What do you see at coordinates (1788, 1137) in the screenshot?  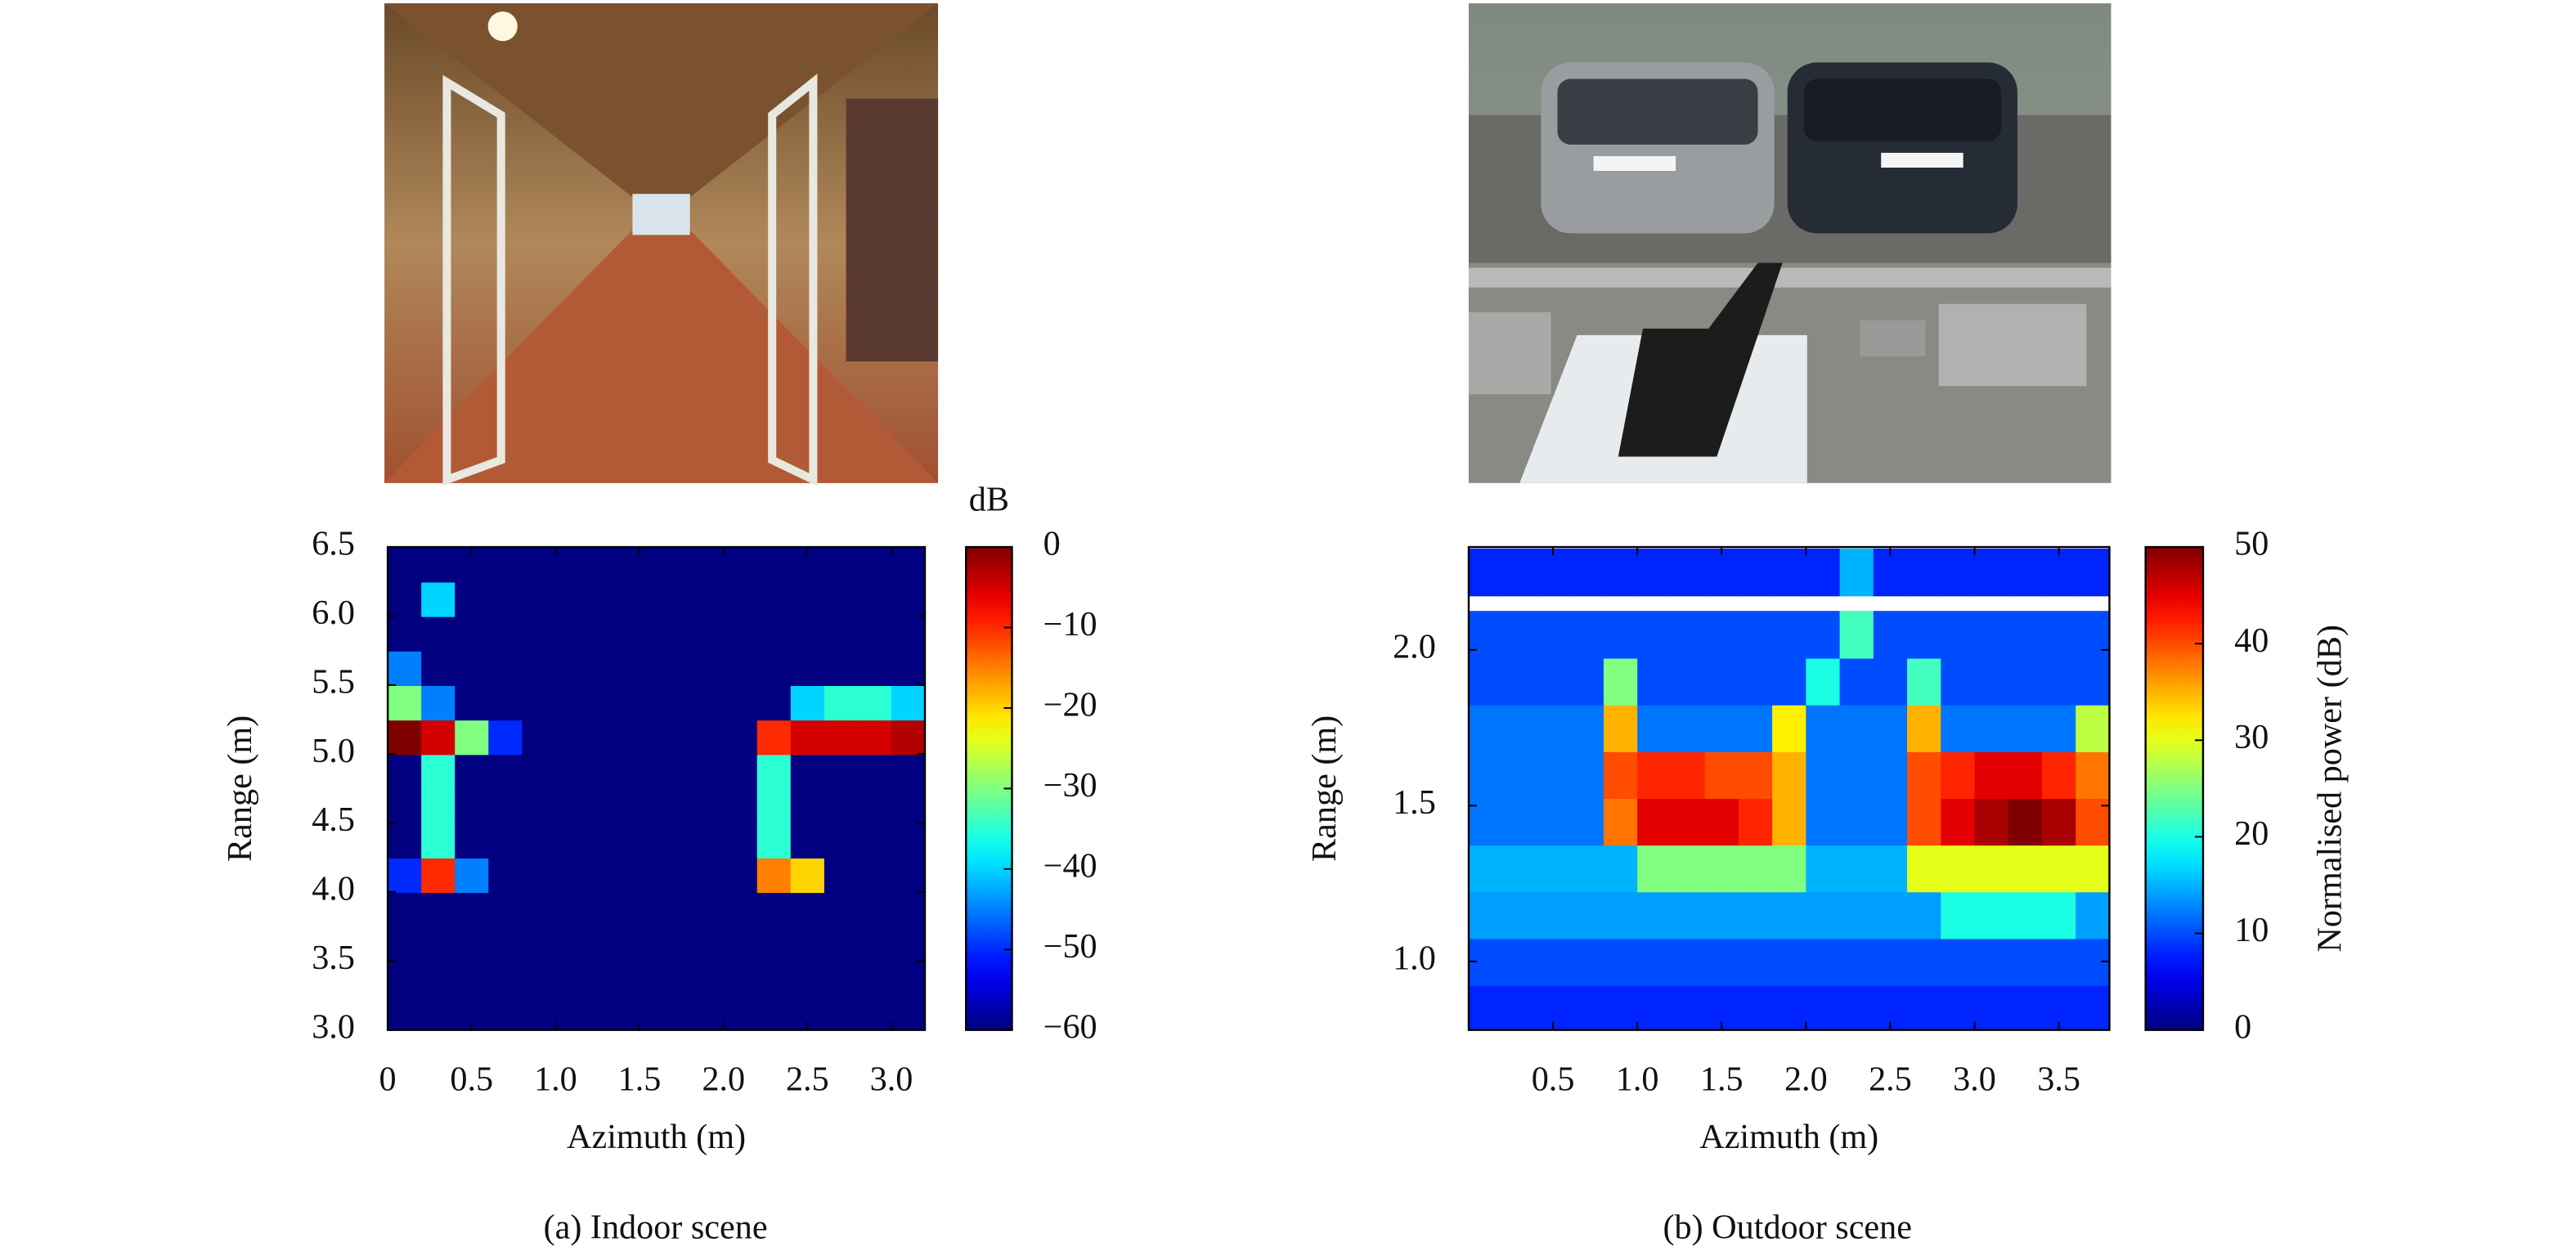 I see `x-axis-label: Azimuth (m)` at bounding box center [1788, 1137].